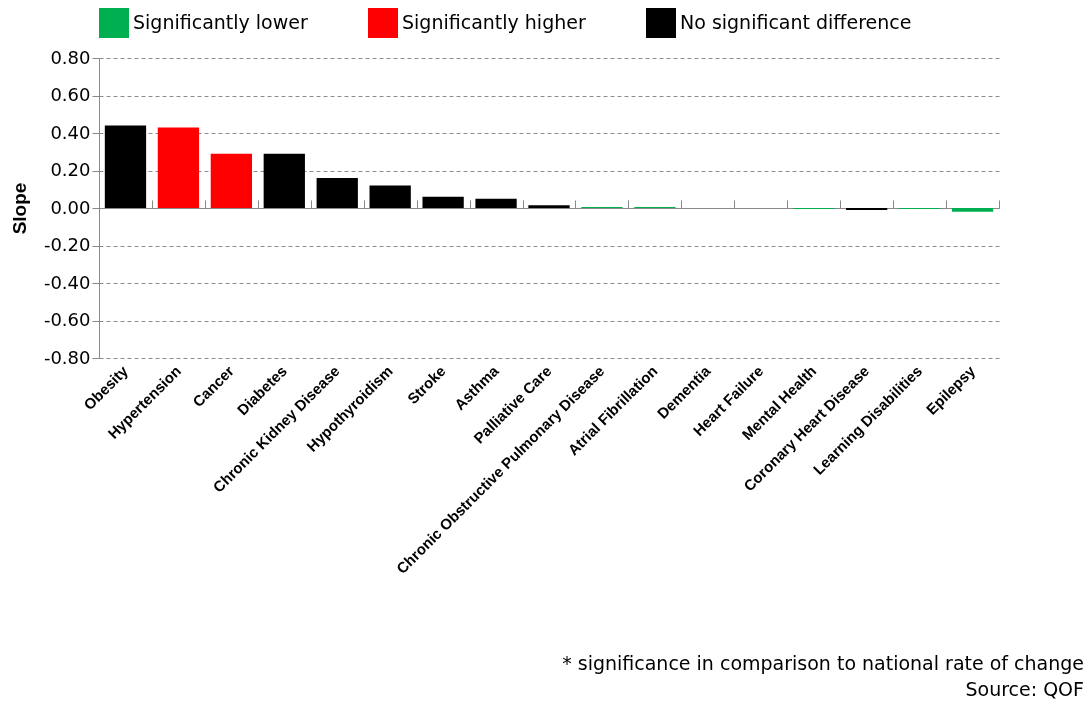  I want to click on y-axis-title: Slope, so click(19, 208).